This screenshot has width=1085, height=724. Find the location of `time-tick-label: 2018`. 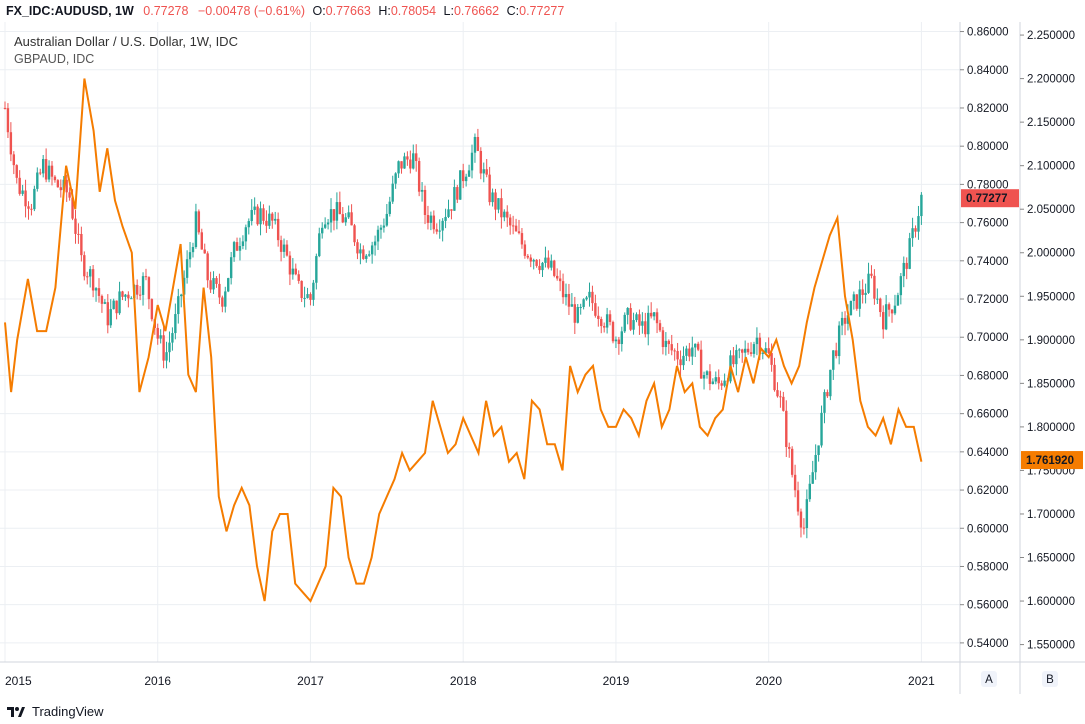

time-tick-label: 2018 is located at coordinates (463, 681).